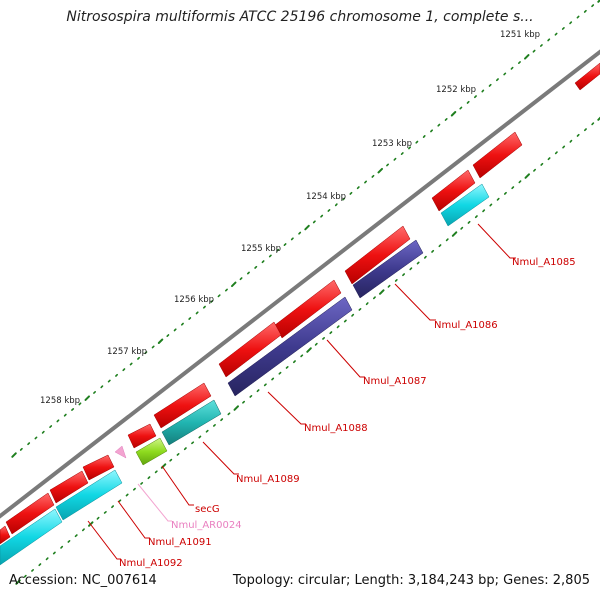 The width and height of the screenshot is (600, 600). I want to click on gene-label-nmul-a1092: Nmul_A1092, so click(151, 563).